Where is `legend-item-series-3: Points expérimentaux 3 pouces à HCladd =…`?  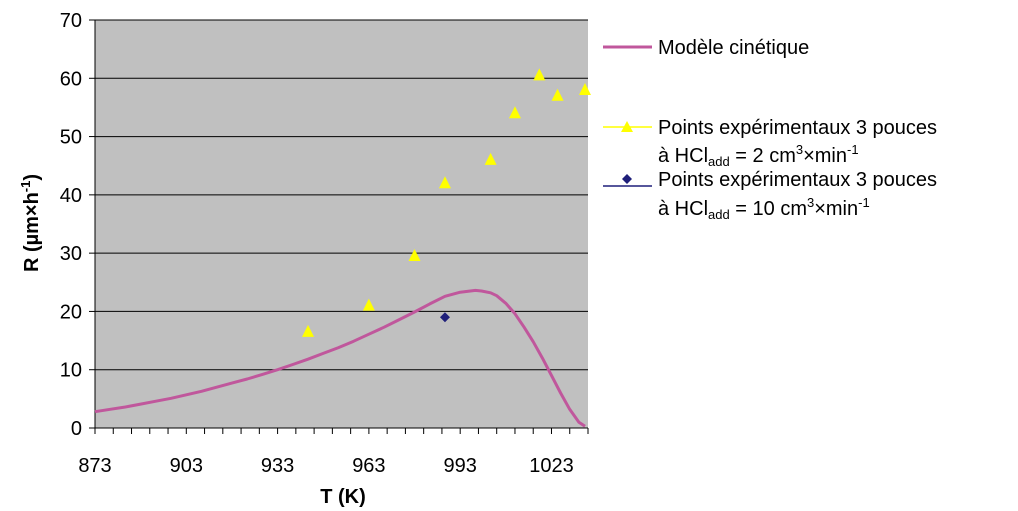 legend-item-series-3: Points expérimentaux 3 pouces à HCladd =… is located at coordinates (770, 195).